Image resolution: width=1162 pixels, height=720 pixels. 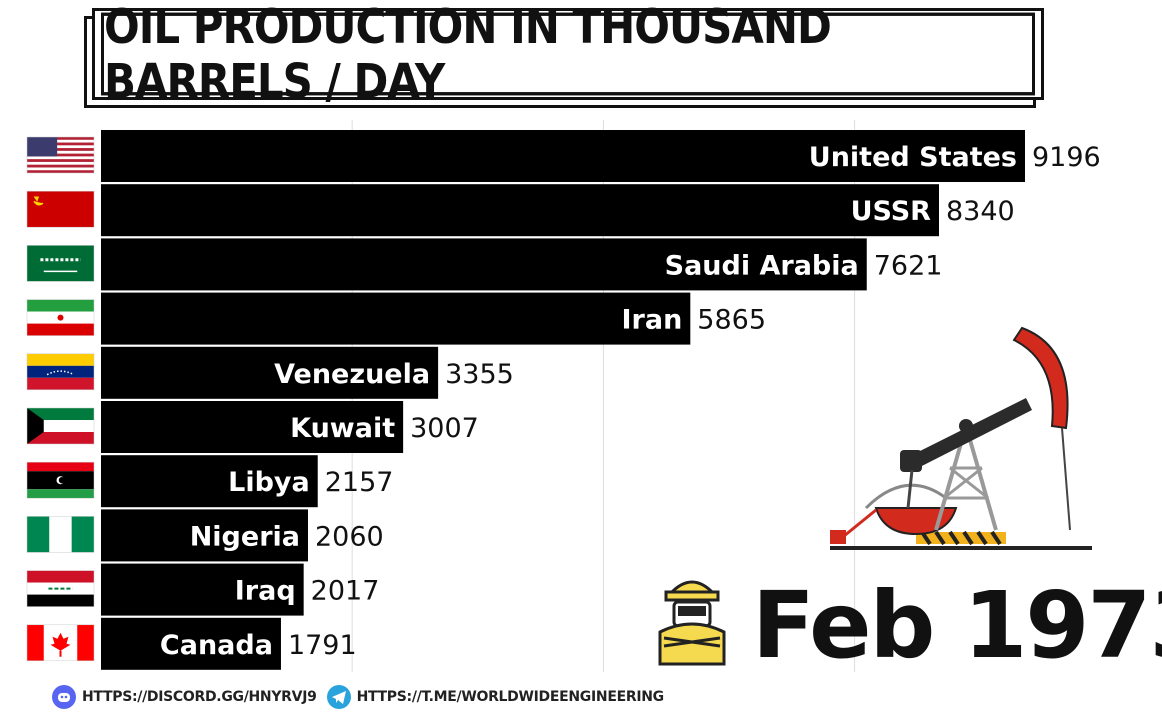 What do you see at coordinates (913, 157) in the screenshot?
I see `bar-category-label: United States` at bounding box center [913, 157].